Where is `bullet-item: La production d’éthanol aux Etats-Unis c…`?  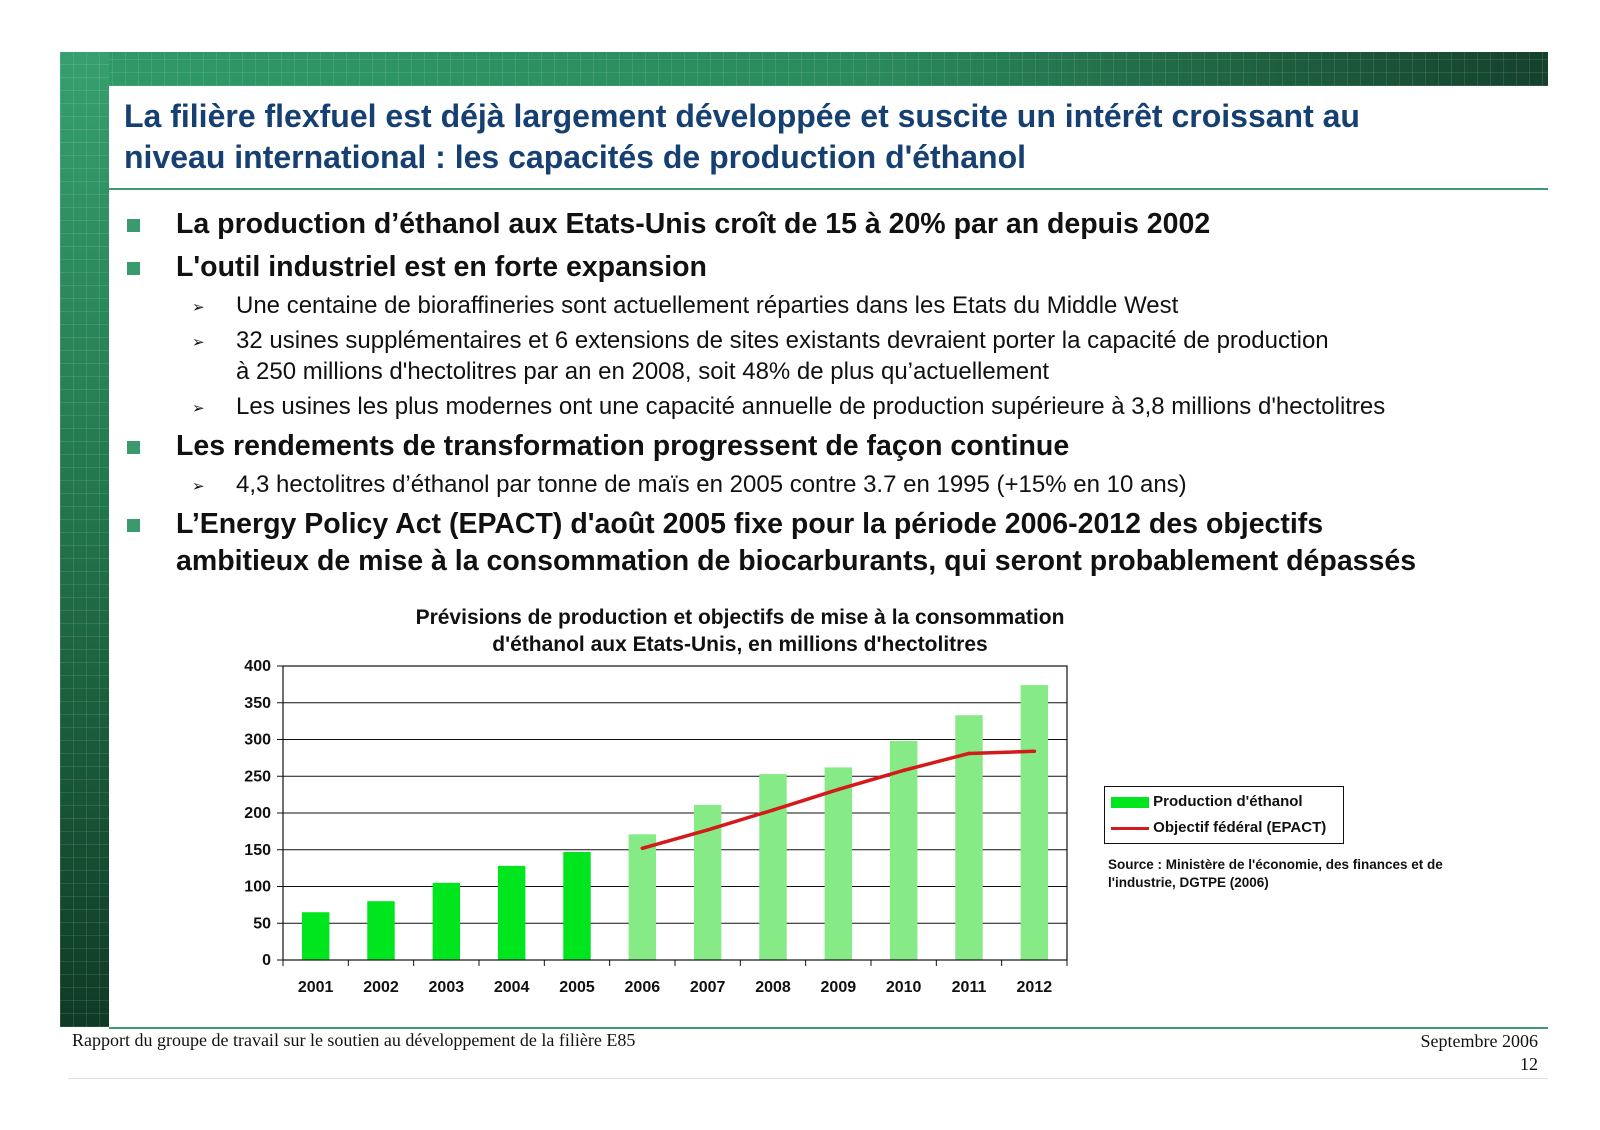 bullet-item: La production d’éthanol aux Etats-Unis c… is located at coordinates (839, 224).